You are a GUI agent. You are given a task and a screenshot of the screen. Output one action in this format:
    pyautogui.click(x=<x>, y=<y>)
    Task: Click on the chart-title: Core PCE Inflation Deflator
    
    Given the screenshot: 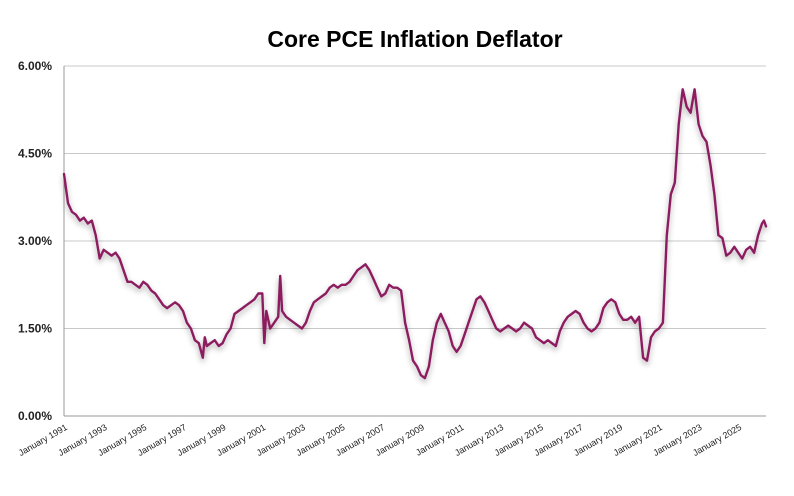 What is the action you would take?
    pyautogui.click(x=414, y=39)
    